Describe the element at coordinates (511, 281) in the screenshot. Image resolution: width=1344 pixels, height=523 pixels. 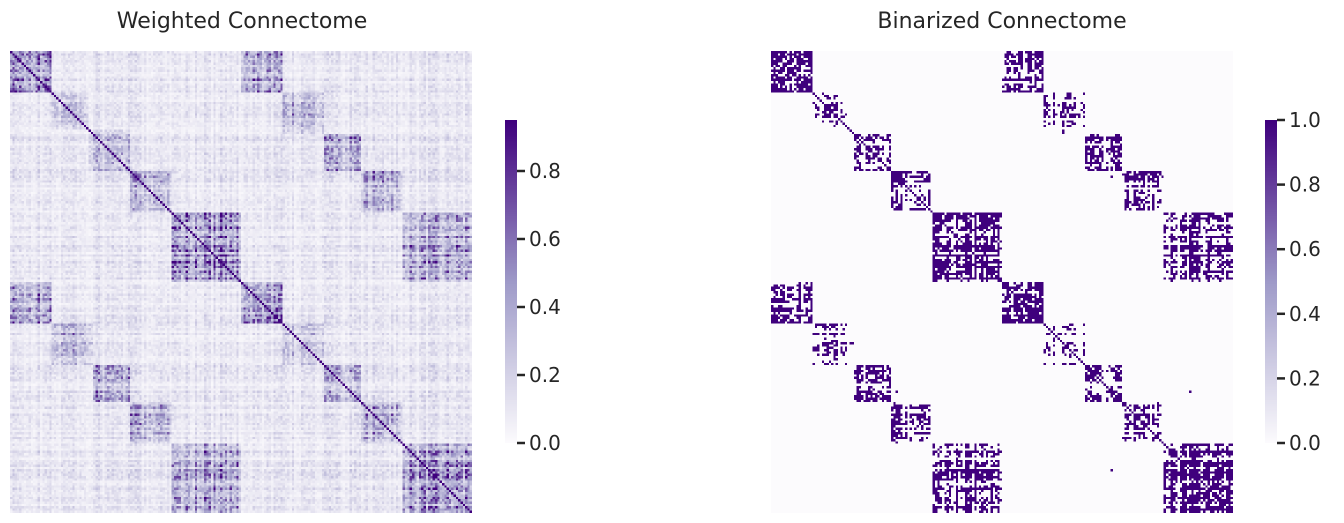
I see `weighted-colorbar` at that location.